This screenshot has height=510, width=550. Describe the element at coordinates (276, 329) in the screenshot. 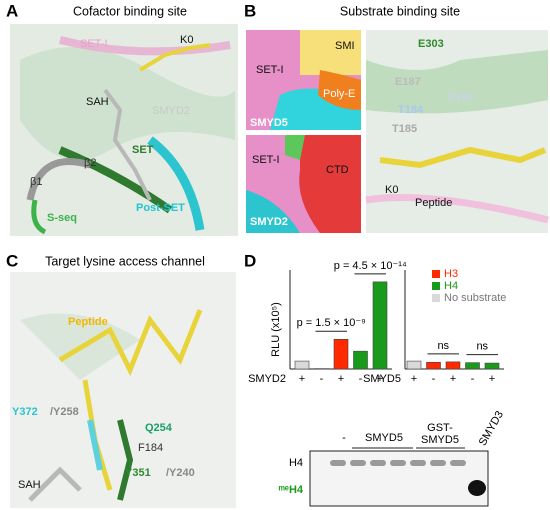

I see `y-axis-label: RLU (x10⁵)` at that location.